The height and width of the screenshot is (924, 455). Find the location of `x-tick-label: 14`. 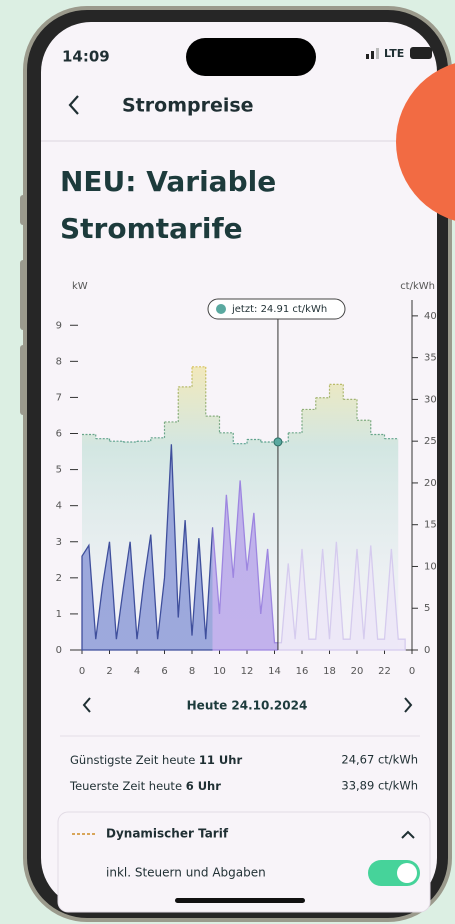

x-tick-label: 14 is located at coordinates (274, 671).